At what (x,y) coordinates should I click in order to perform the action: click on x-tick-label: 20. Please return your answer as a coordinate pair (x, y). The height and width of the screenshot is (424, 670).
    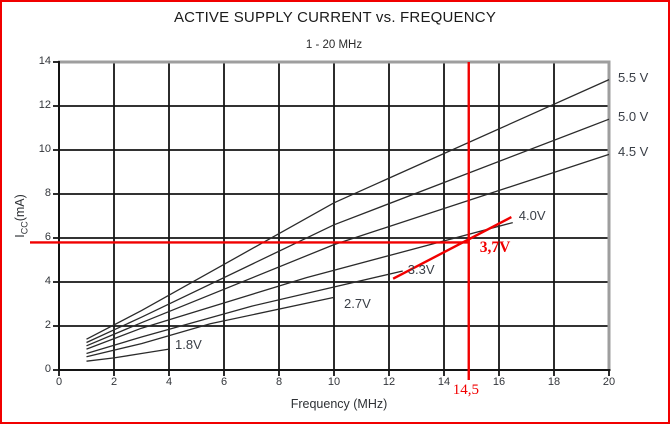
    Looking at the image, I should click on (609, 382).